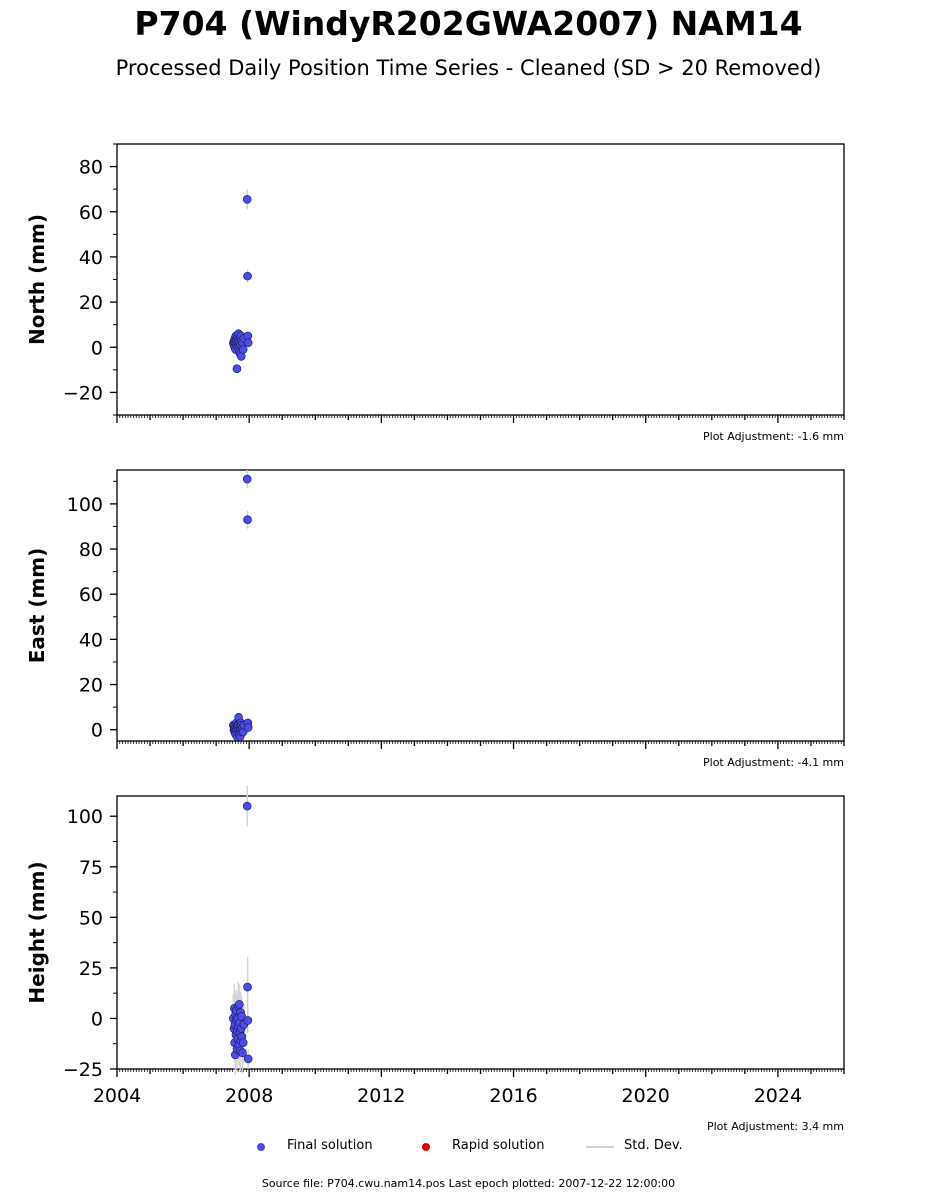 This screenshot has height=1200, width=937. Describe the element at coordinates (426, 1147) in the screenshot. I see `legend-rapid-marker` at that location.